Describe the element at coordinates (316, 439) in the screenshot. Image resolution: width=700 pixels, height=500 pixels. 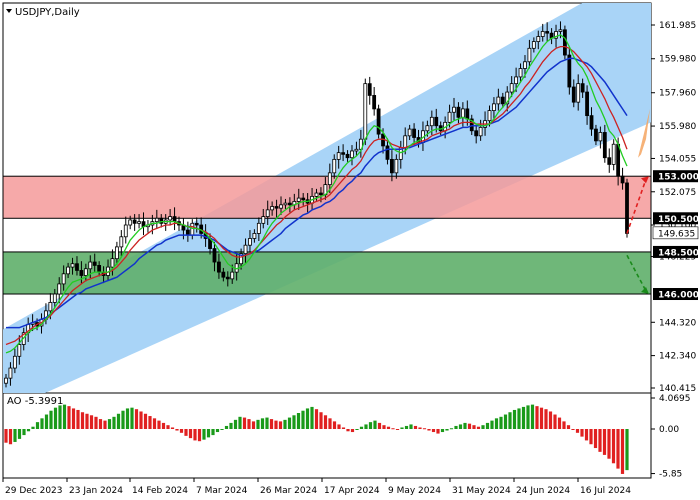
I see `ao-histogram` at that location.